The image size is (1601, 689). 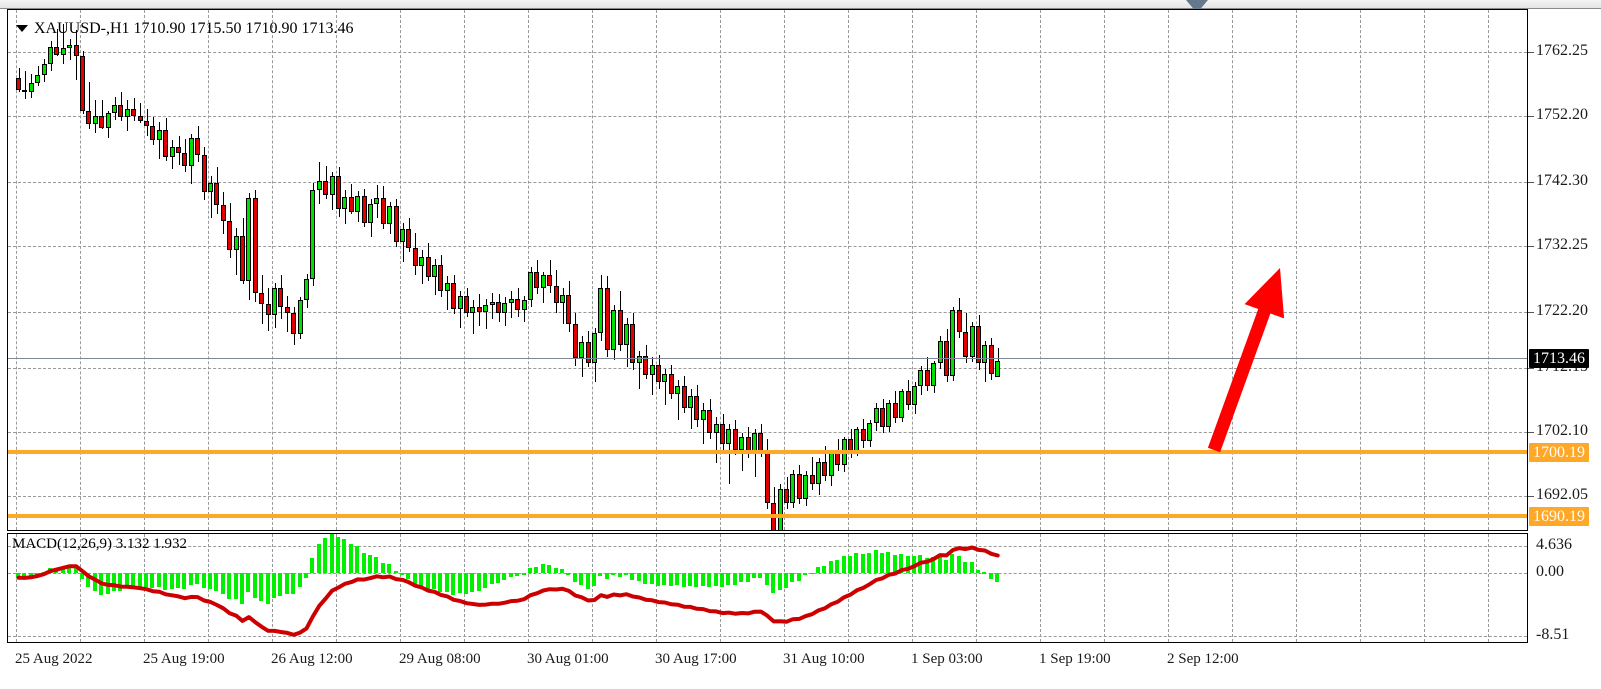 What do you see at coordinates (1562, 494) in the screenshot?
I see `price-tick-label: 1692.05` at bounding box center [1562, 494].